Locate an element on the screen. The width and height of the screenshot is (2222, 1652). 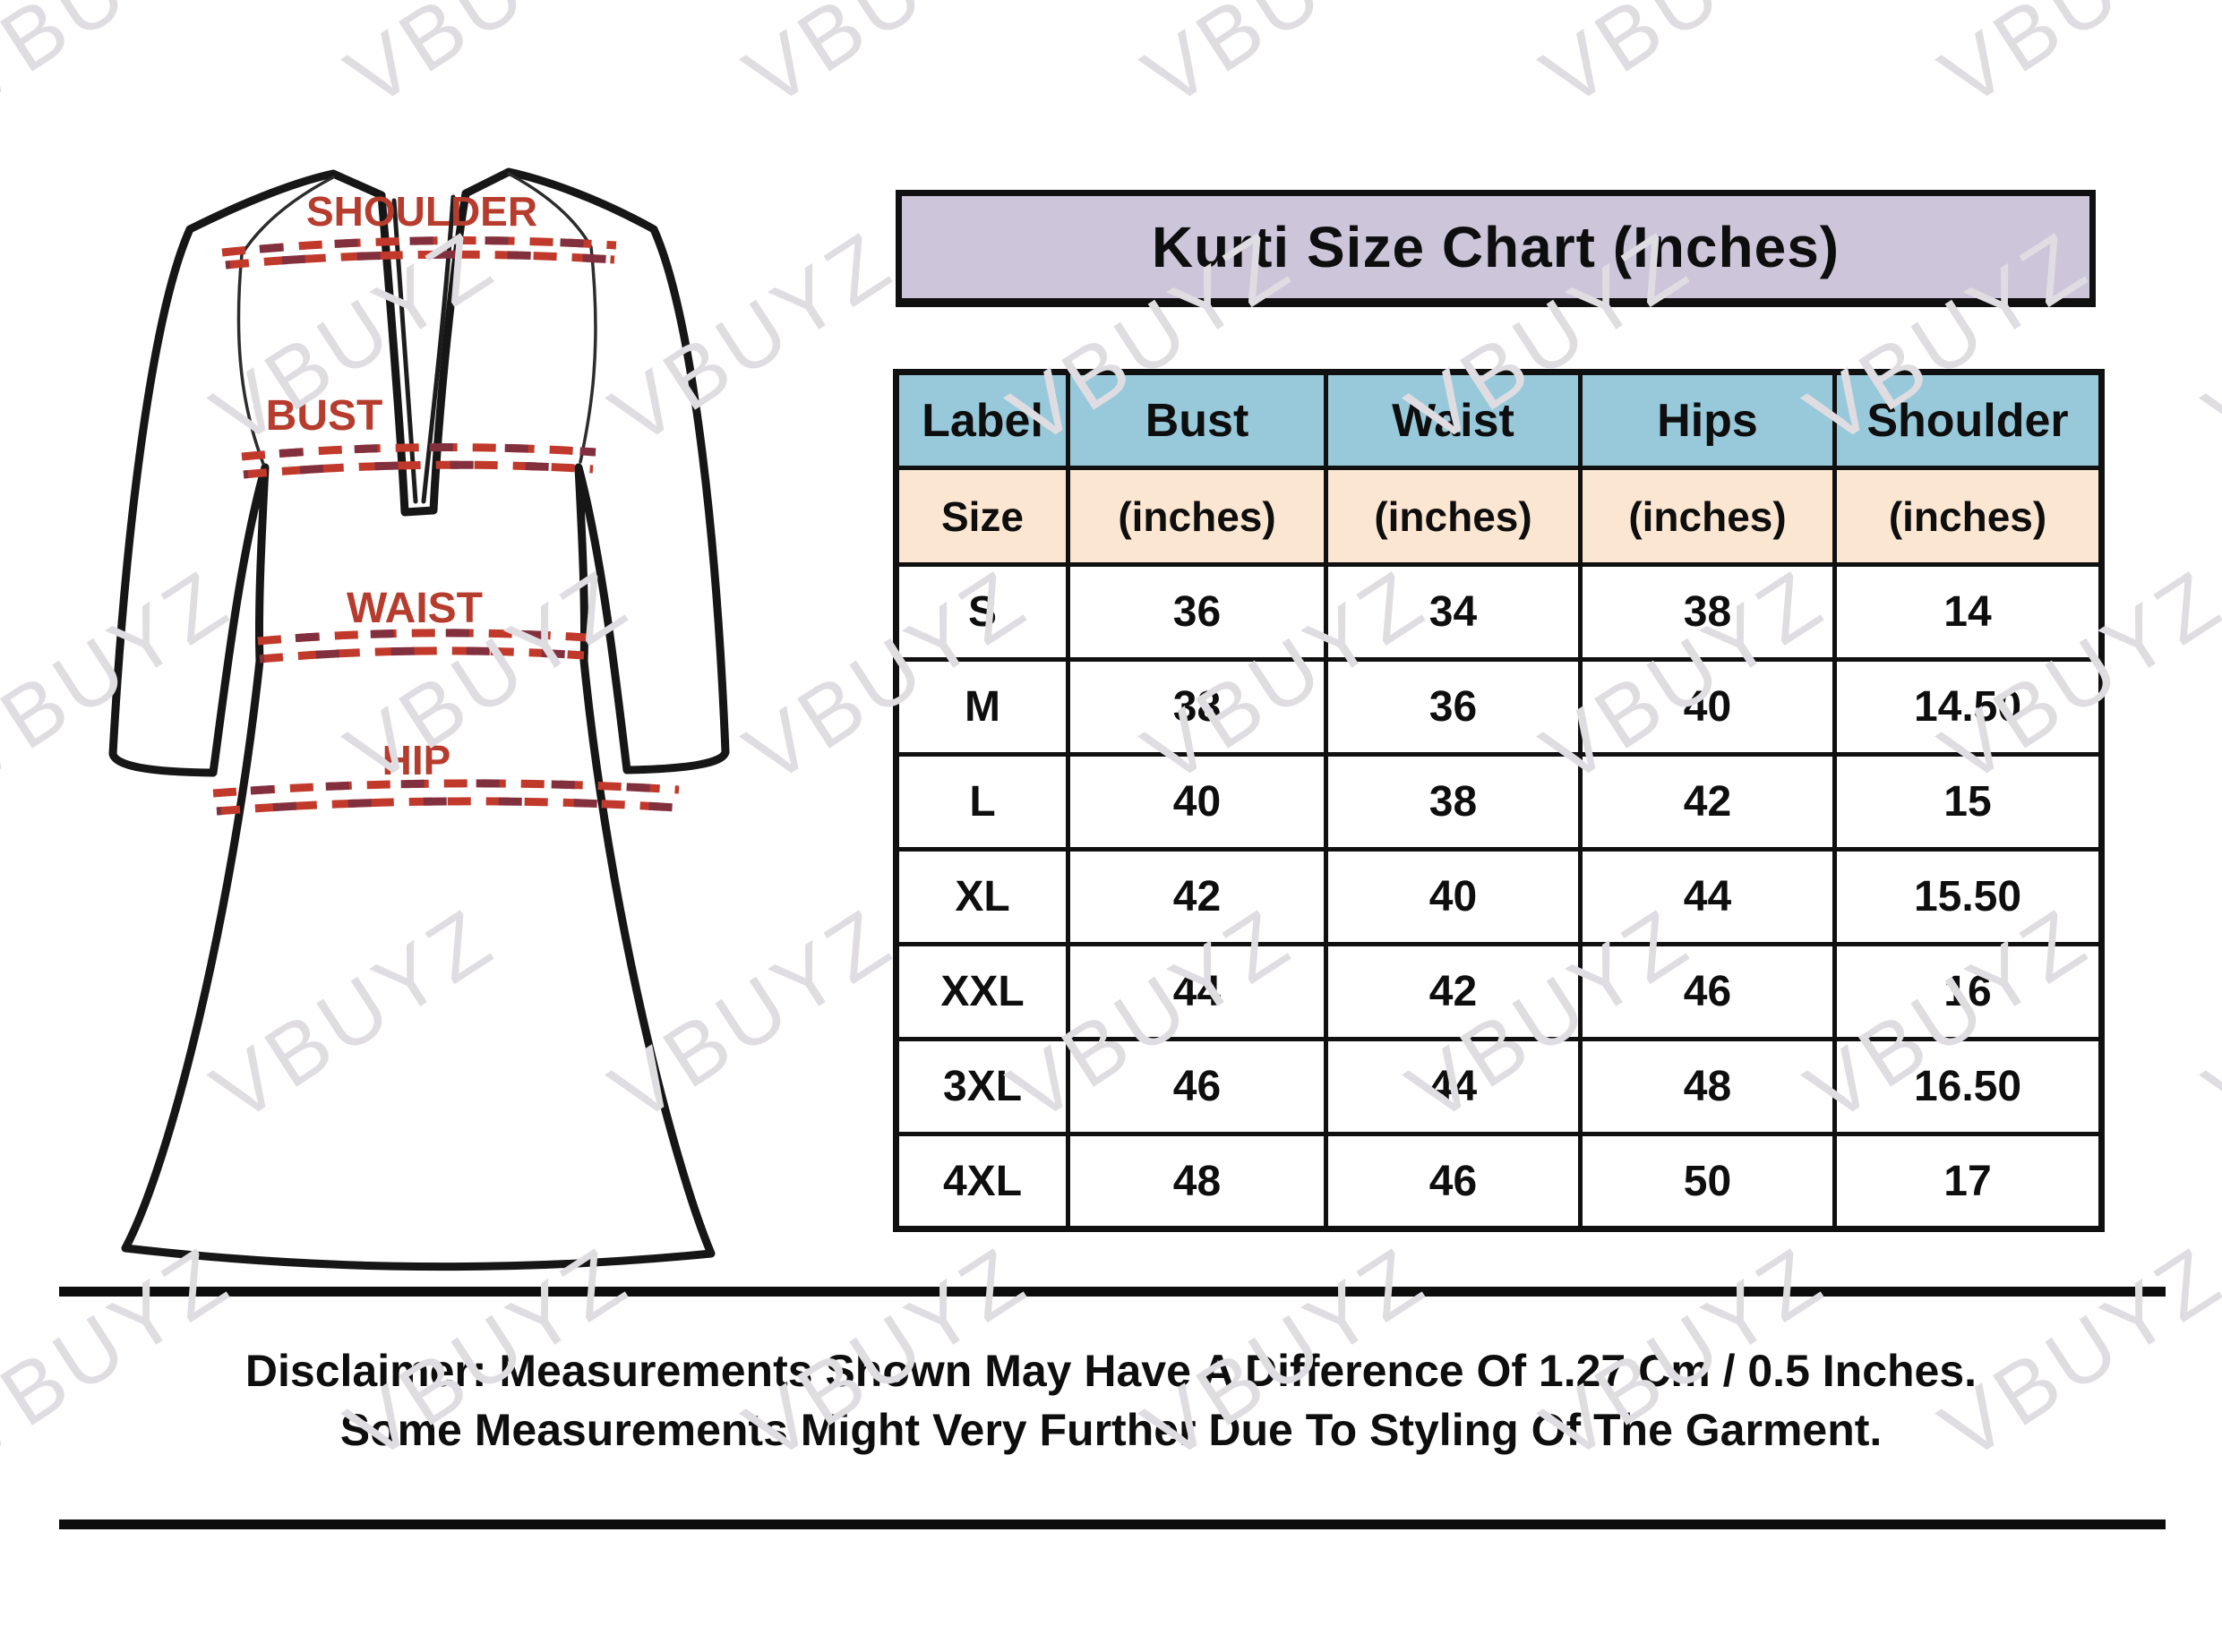
header-label: Label is located at coordinates (982, 420).